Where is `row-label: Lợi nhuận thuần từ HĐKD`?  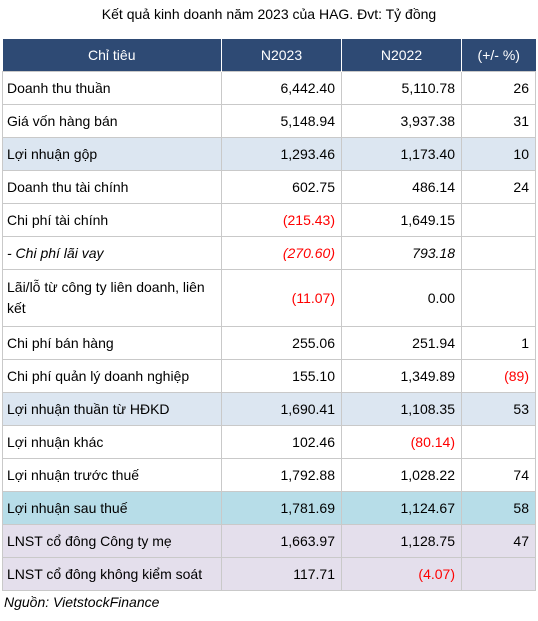
row-label: Lợi nhuận thuần từ HĐKD is located at coordinates (112, 409).